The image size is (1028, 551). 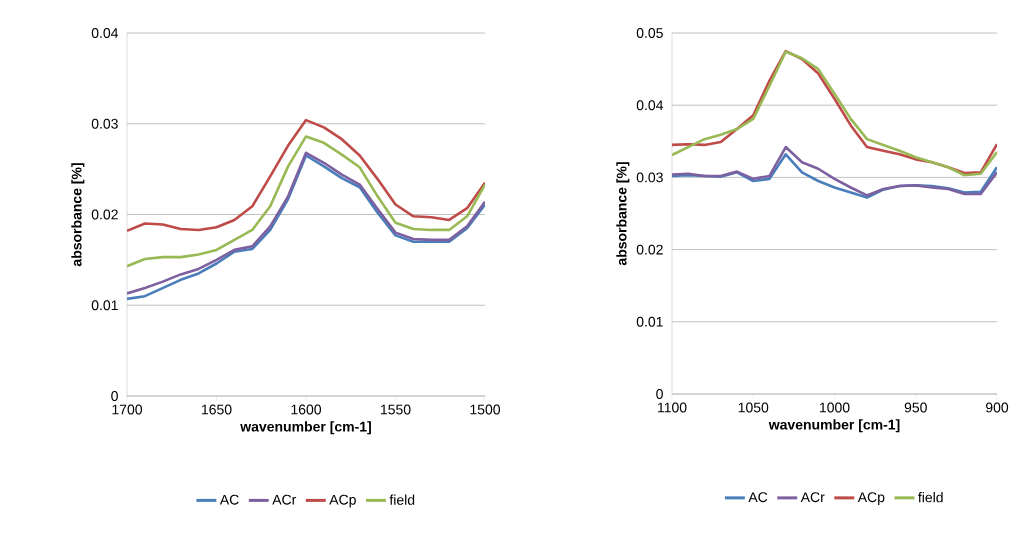 I want to click on x-tick-label: 1700, so click(x=127, y=409).